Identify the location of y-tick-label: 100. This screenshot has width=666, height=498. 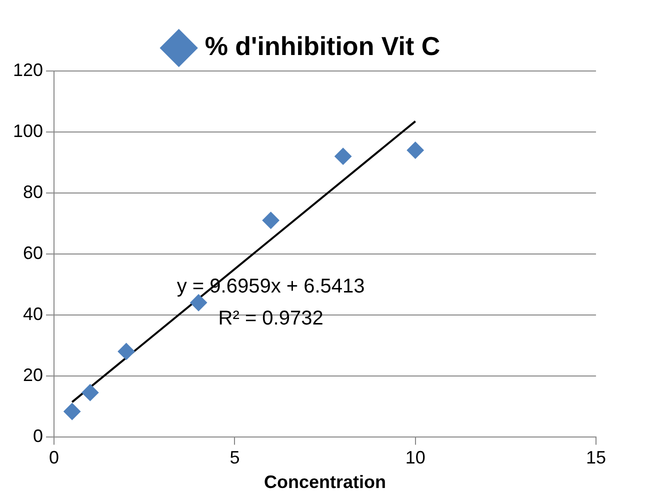
(28, 130).